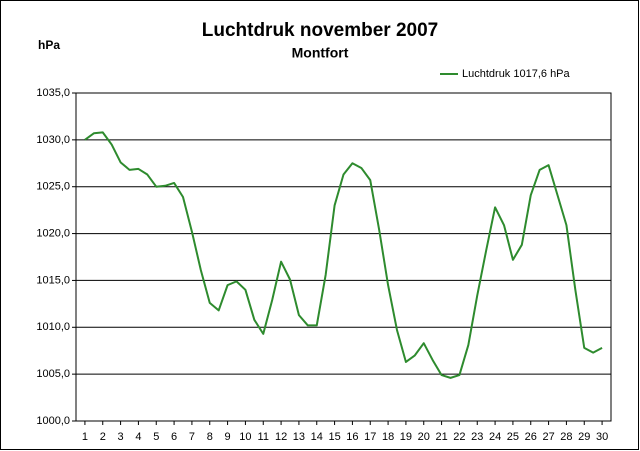  I want to click on x-tick-label: 24, so click(495, 437).